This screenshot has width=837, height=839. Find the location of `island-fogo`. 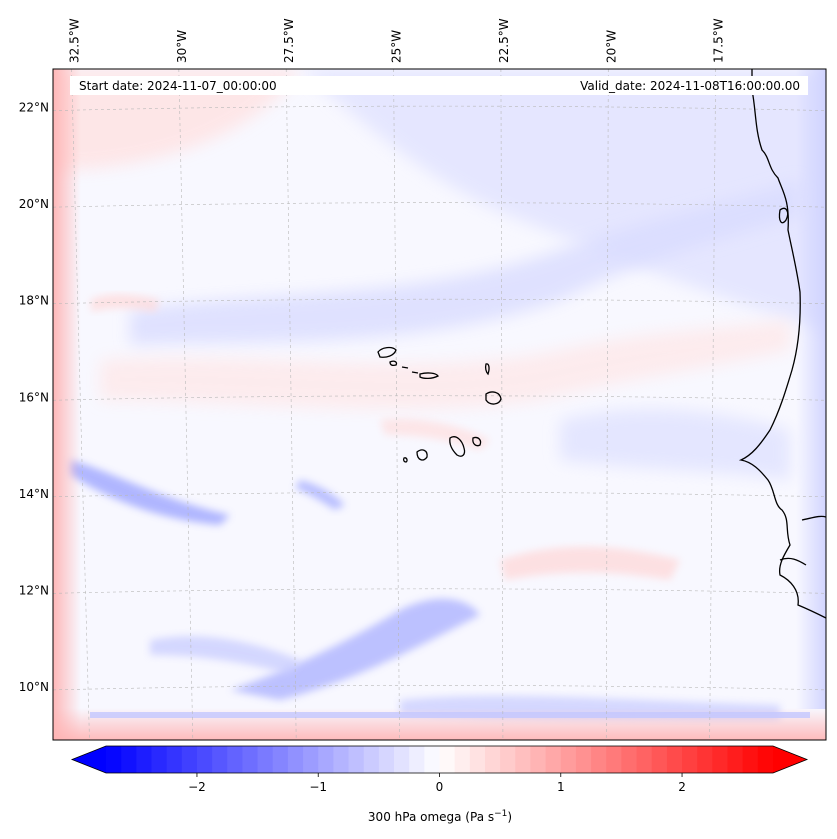

island-fogo is located at coordinates (422, 455).